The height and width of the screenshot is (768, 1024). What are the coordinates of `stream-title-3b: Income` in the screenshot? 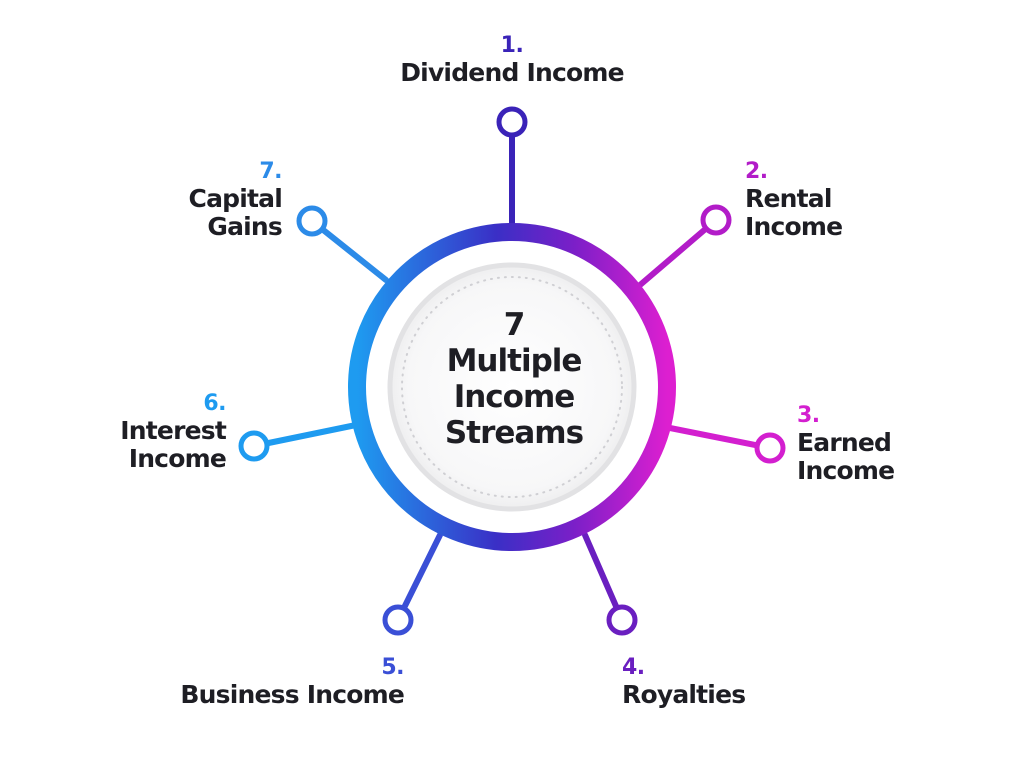 It's located at (846, 470).